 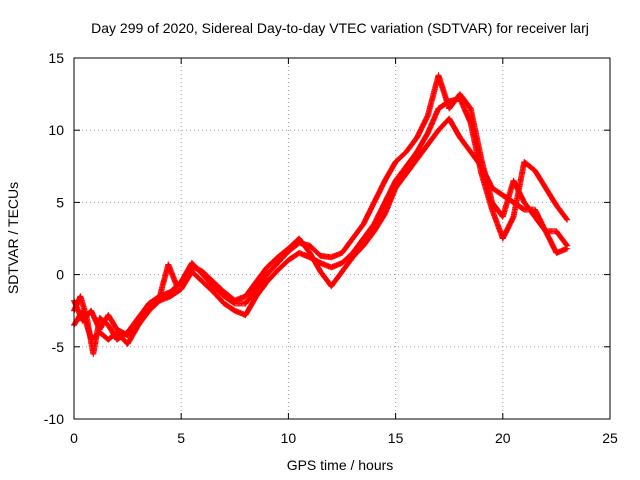 I want to click on y-tick-label: 10, so click(x=56, y=130).